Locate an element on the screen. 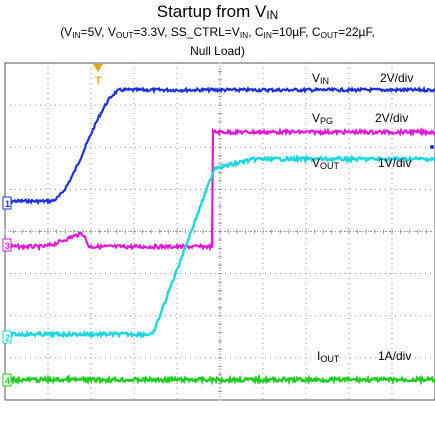 The width and height of the screenshot is (435, 427). trigger-marker: T is located at coordinates (98, 81).